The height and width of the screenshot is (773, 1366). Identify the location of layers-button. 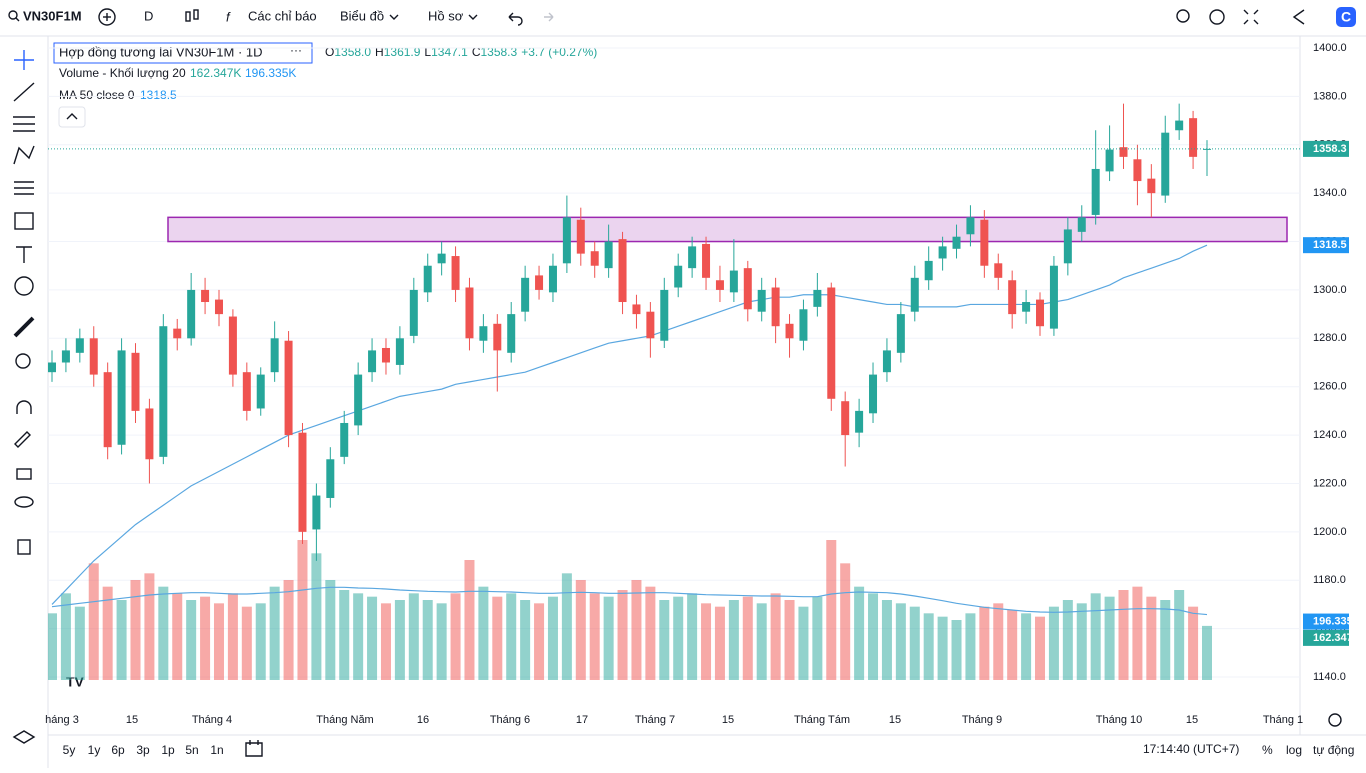
(24, 737).